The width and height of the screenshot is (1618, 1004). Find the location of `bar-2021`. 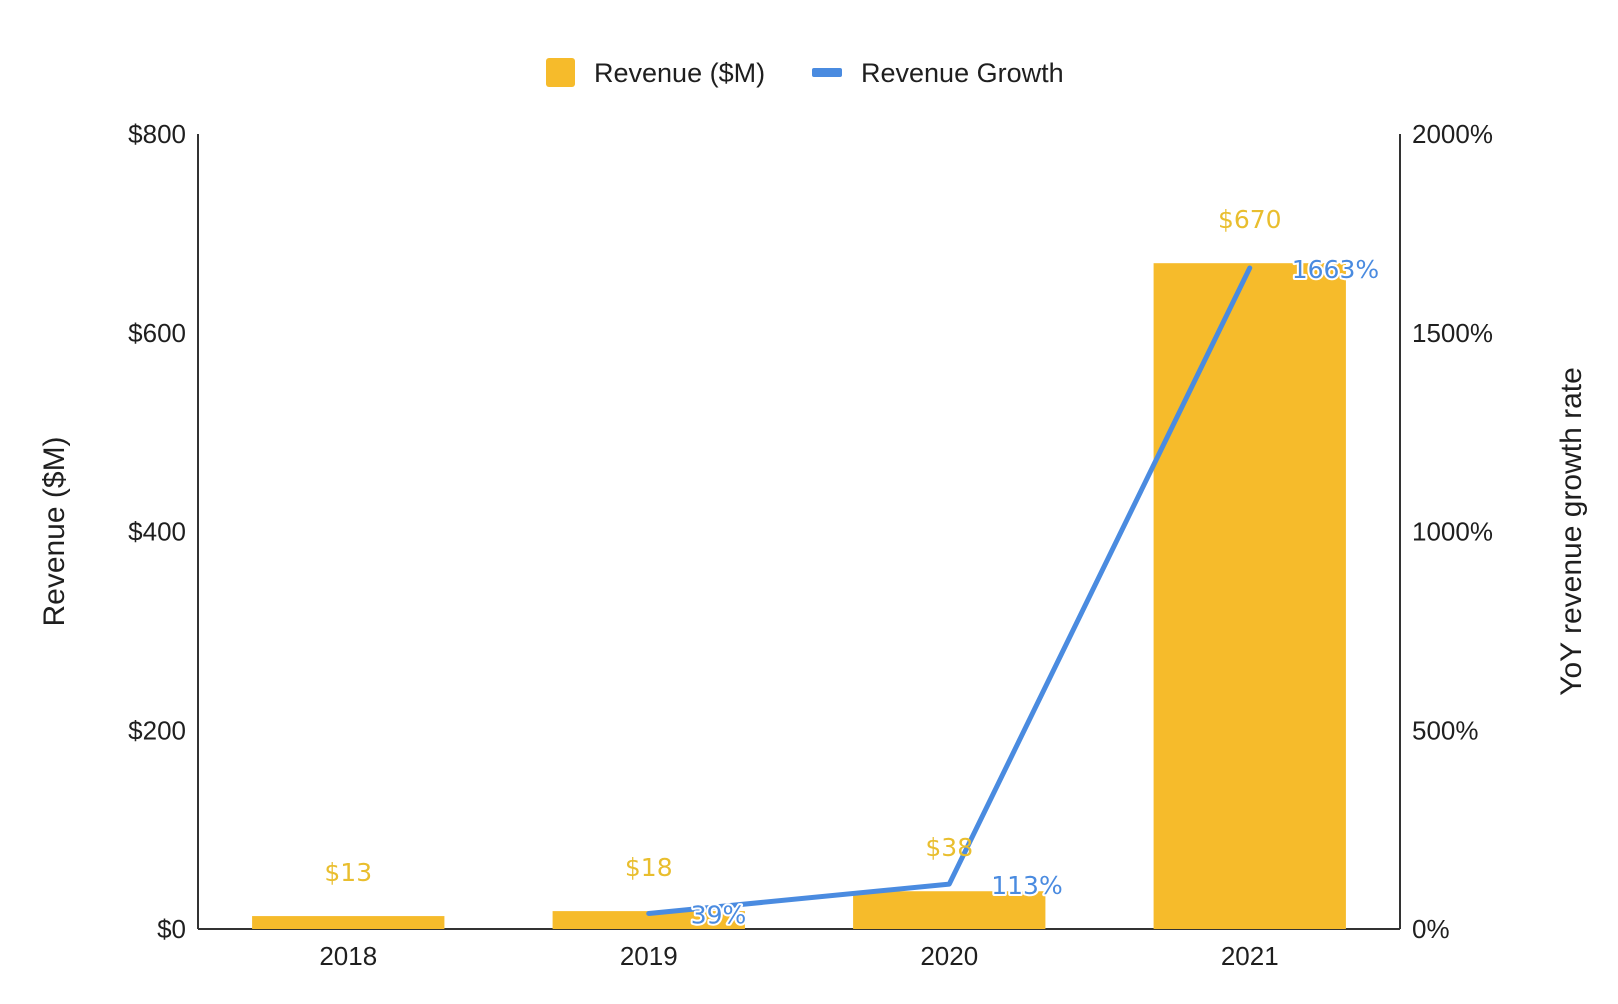

bar-2021 is located at coordinates (1249, 596).